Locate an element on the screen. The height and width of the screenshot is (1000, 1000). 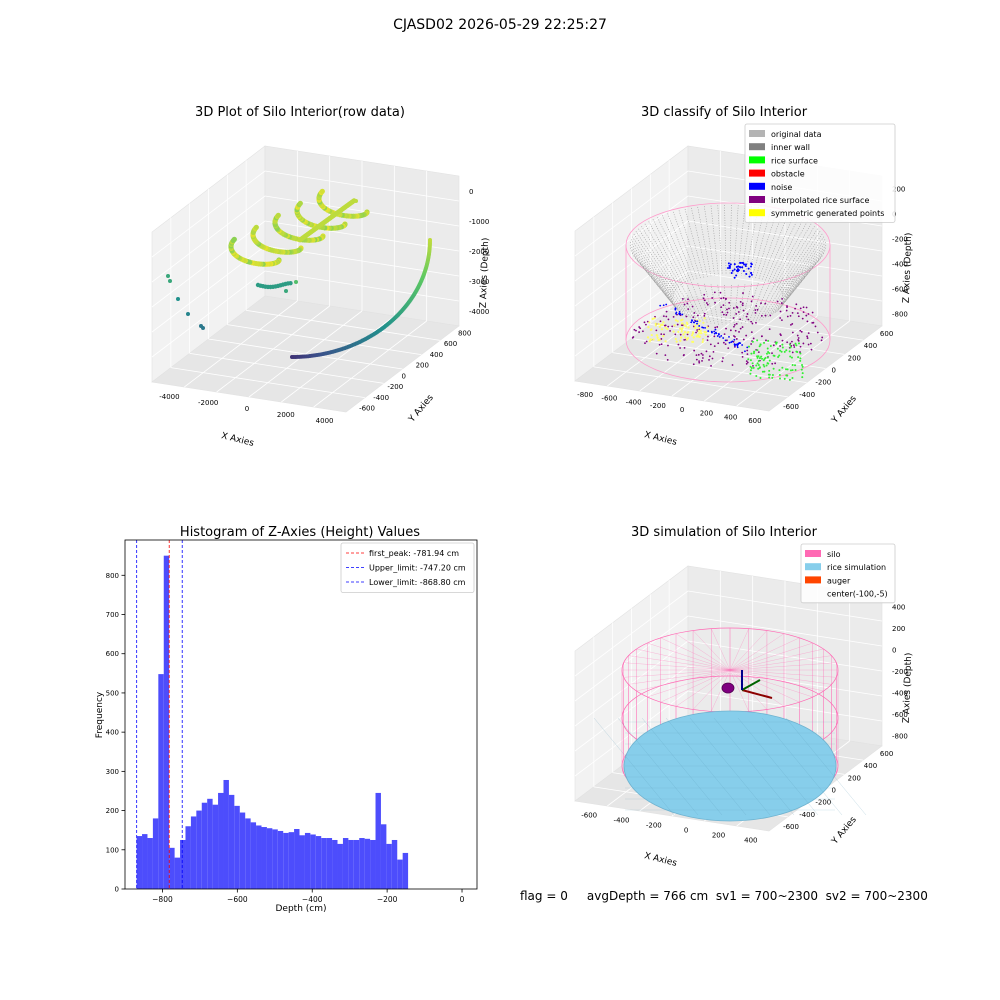
y-tick-label: 400 is located at coordinates (870, 346).